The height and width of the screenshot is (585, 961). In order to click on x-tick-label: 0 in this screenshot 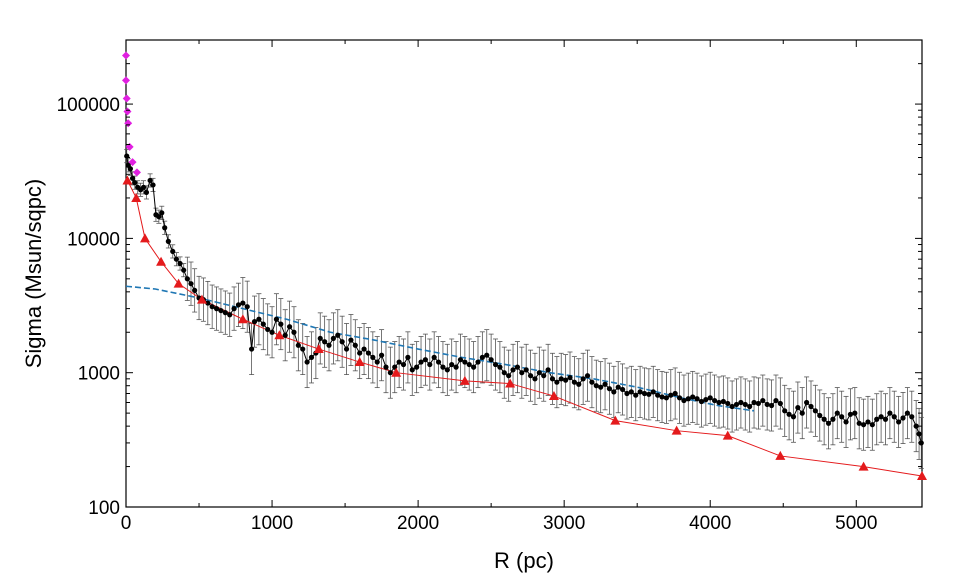, I will do `click(126, 523)`.